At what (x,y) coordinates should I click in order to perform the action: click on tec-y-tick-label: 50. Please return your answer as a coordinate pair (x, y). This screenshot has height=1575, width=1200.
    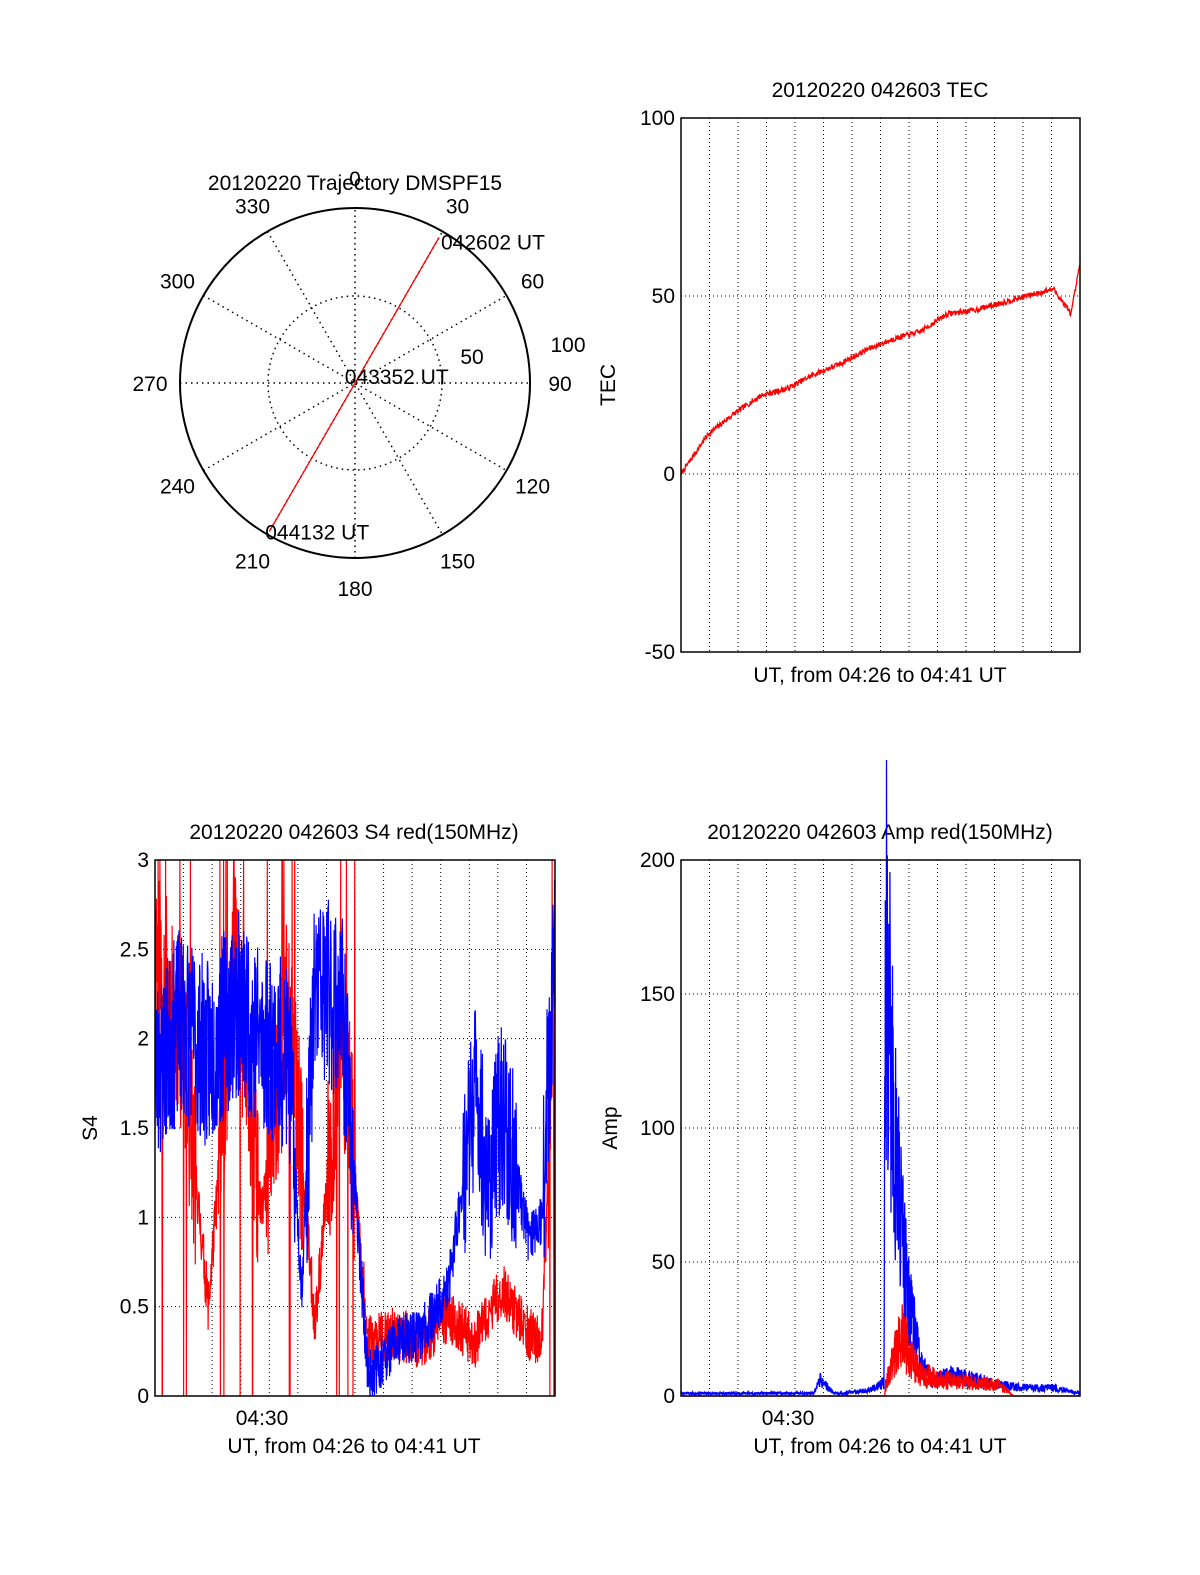
    Looking at the image, I should click on (663, 296).